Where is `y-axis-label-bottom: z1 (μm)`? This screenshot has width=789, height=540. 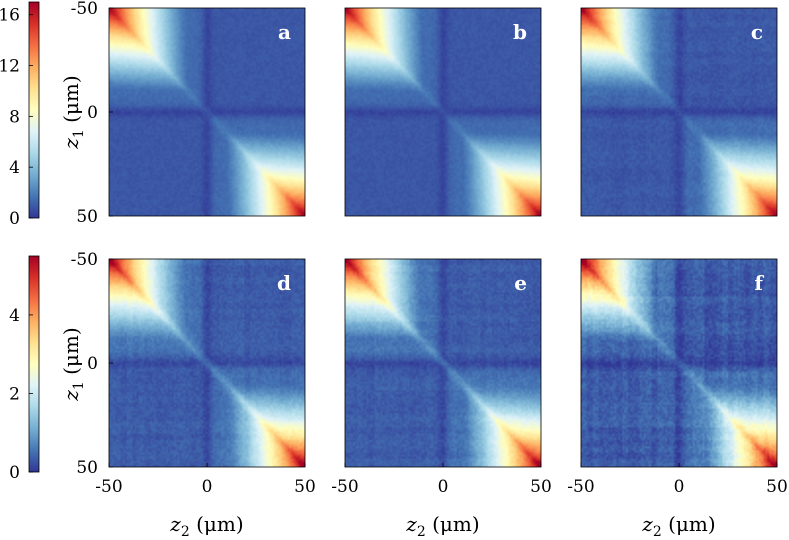
y-axis-label-bottom: z1 (μm) is located at coordinates (73, 364).